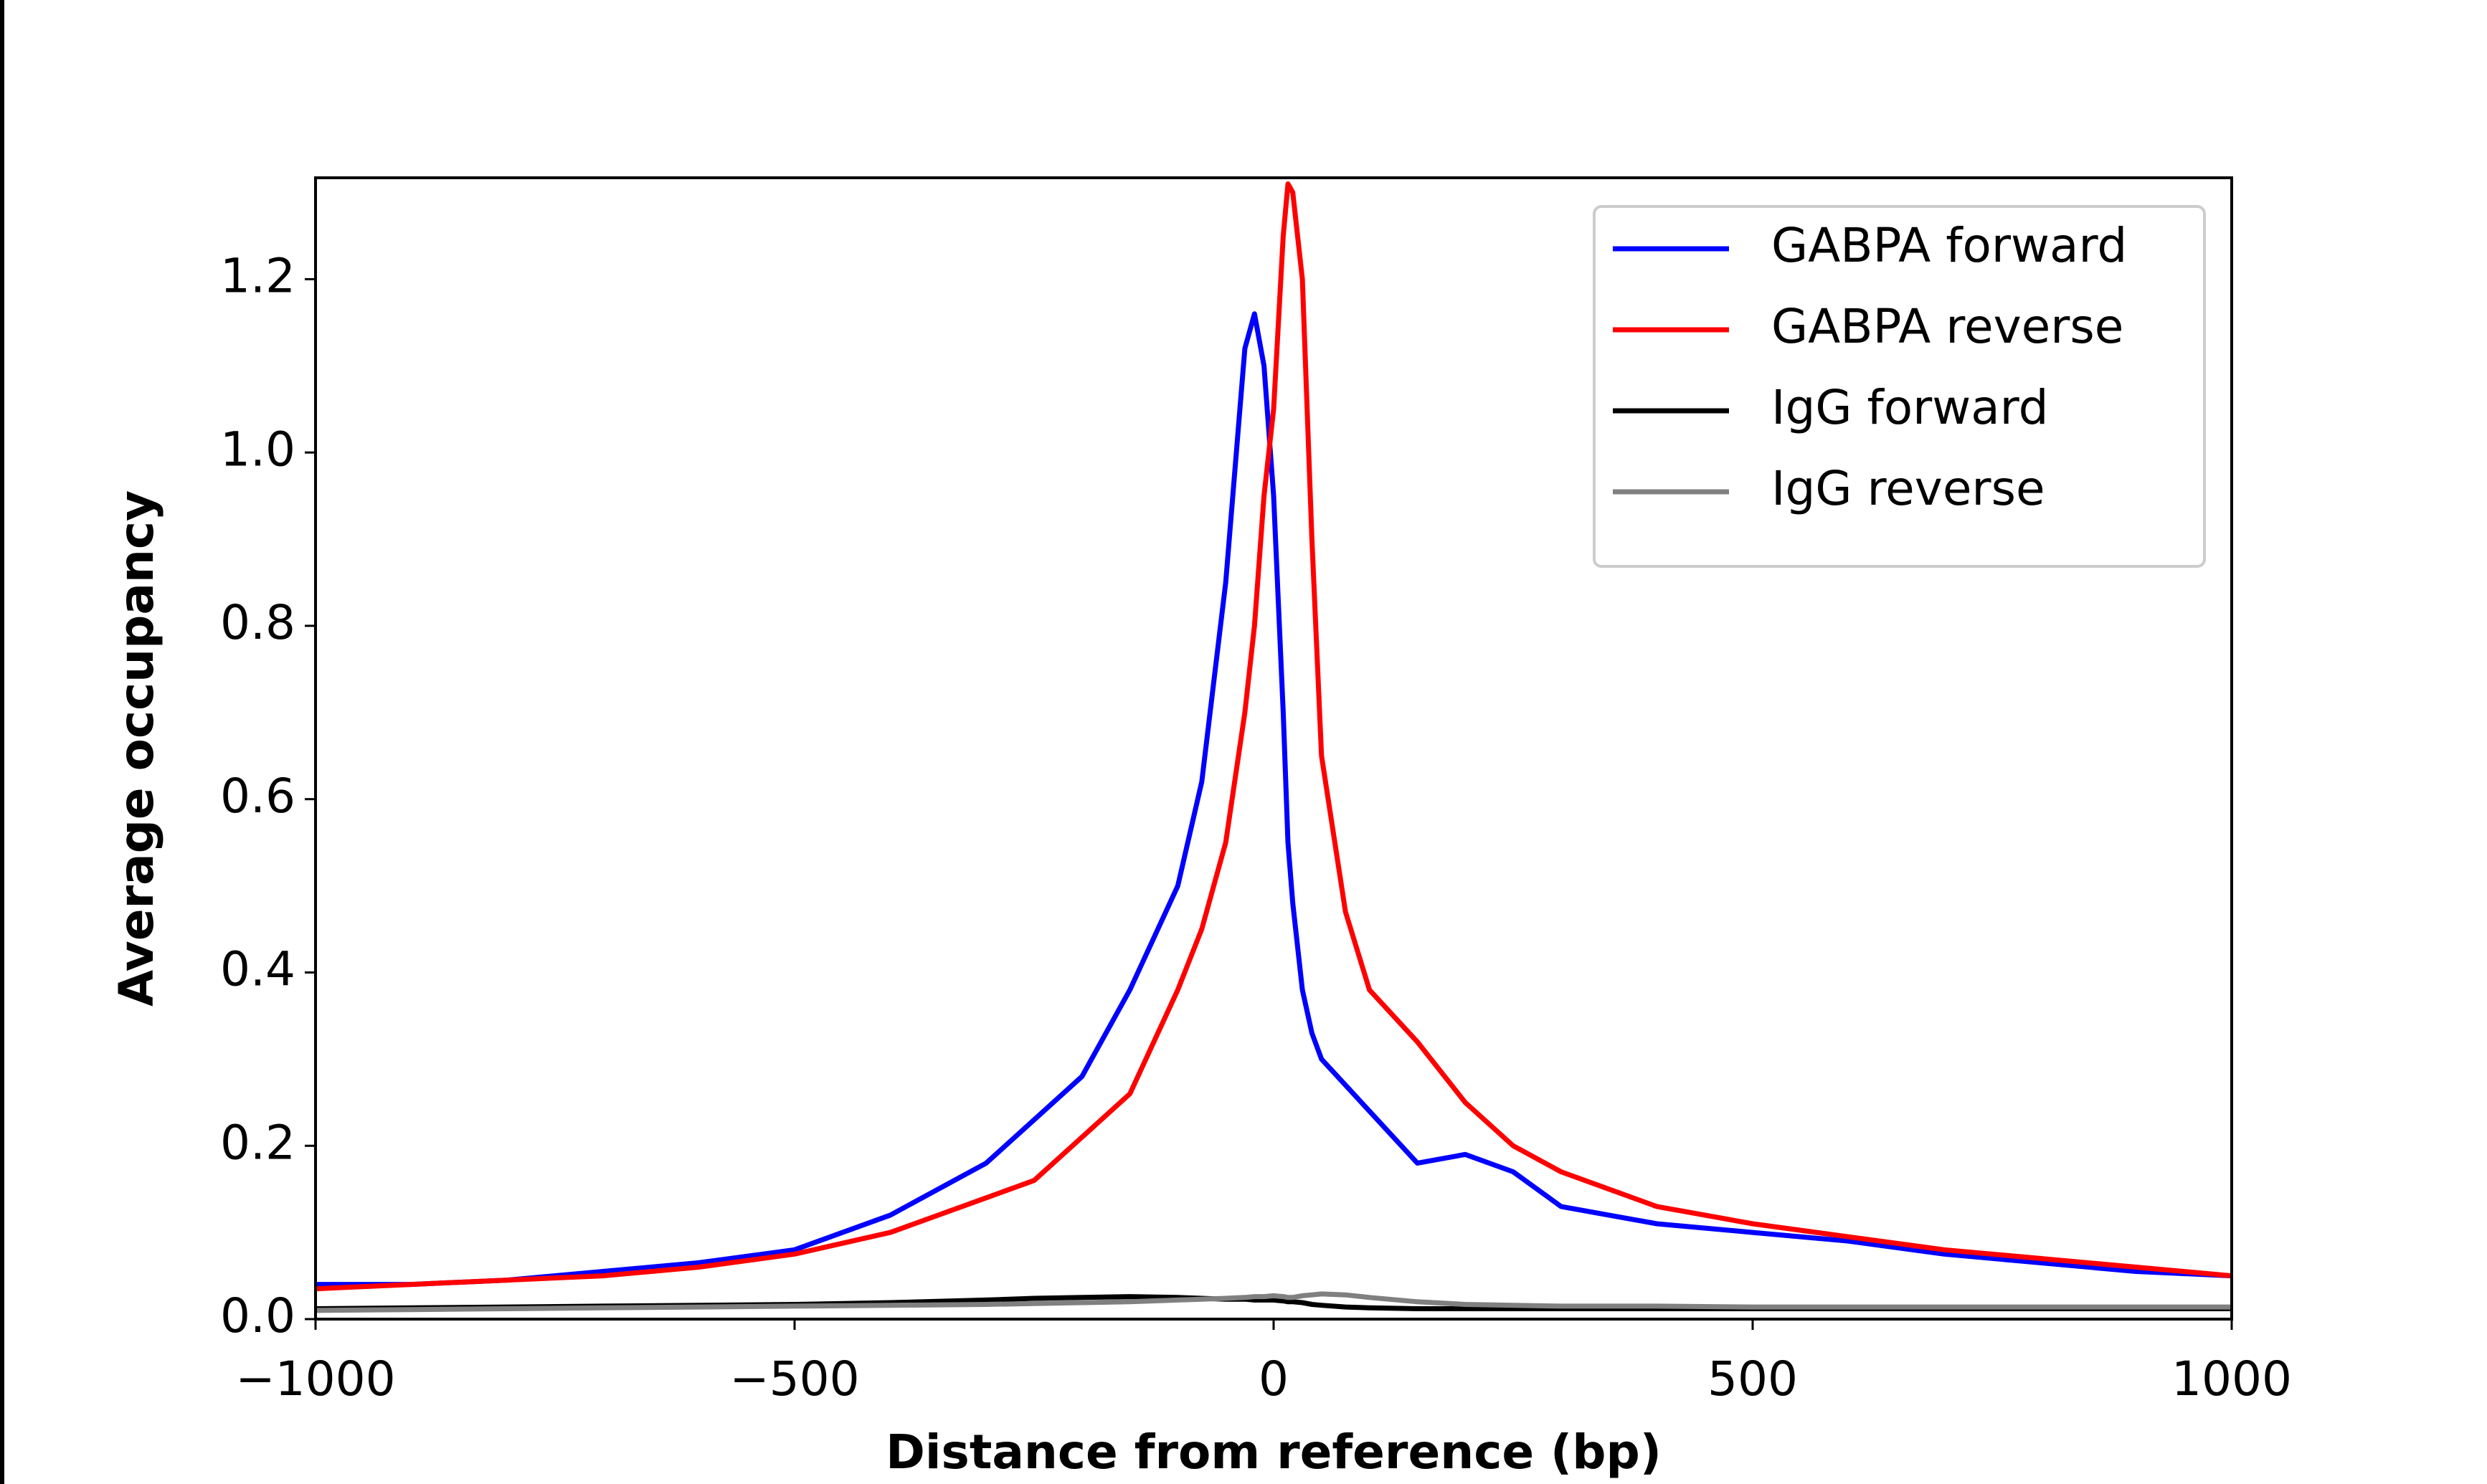  Describe the element at coordinates (1949, 245) in the screenshot. I see `legend-label: GABPA forward` at that location.